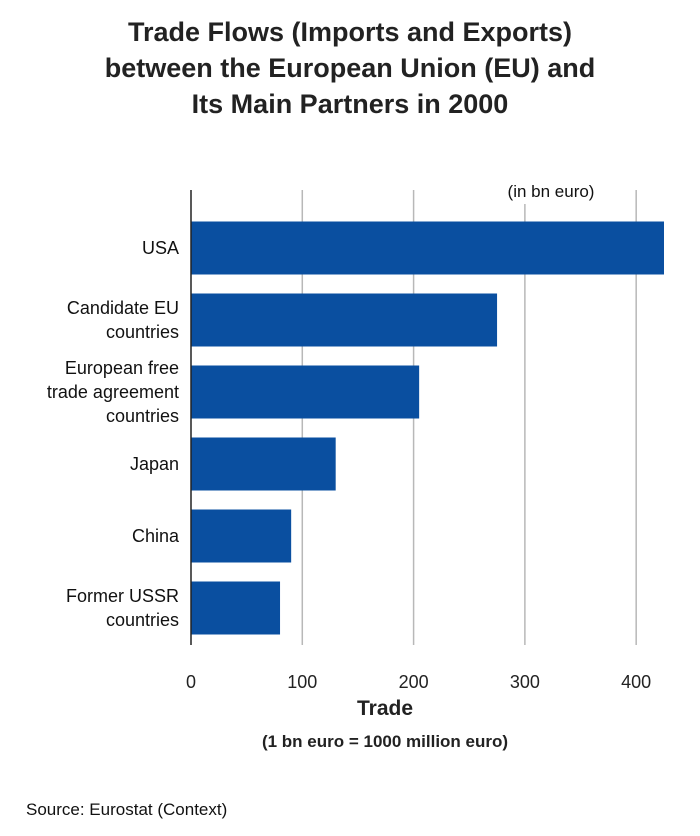  What do you see at coordinates (123, 308) in the screenshot?
I see `category-label: Candidate EU` at bounding box center [123, 308].